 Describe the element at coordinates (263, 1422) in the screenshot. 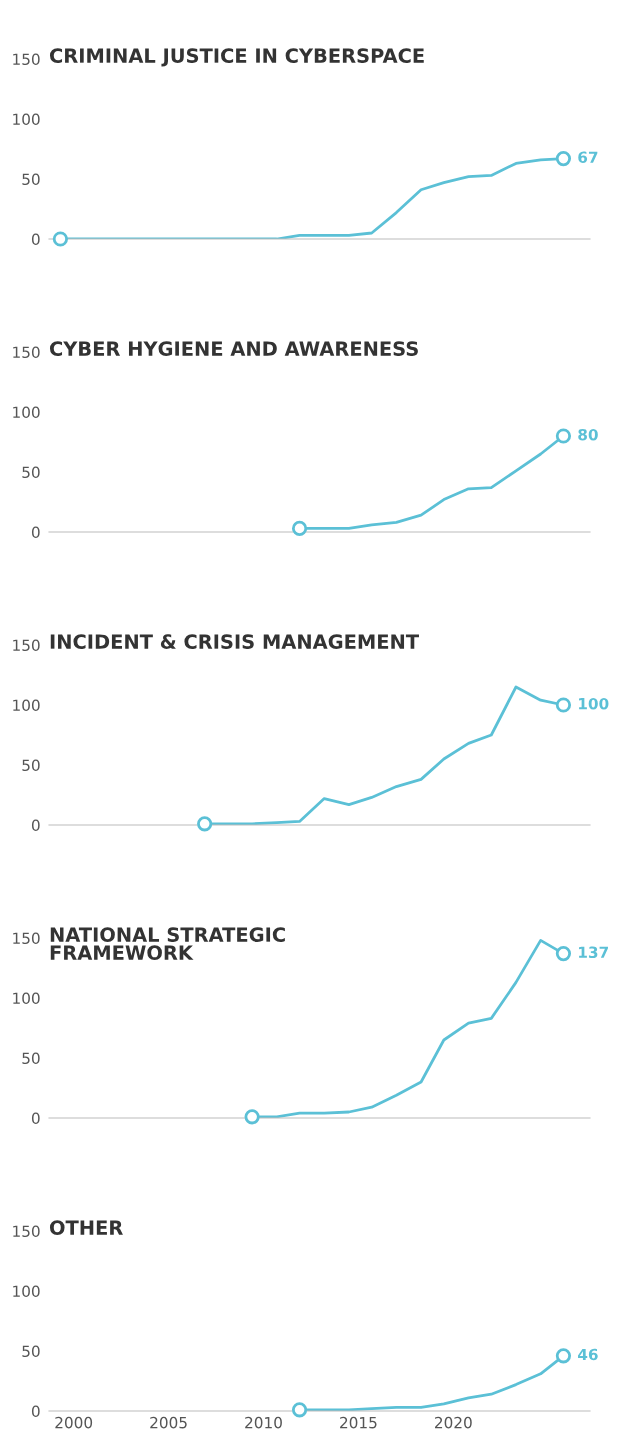

I see `x-tick-label: 2010` at that location.